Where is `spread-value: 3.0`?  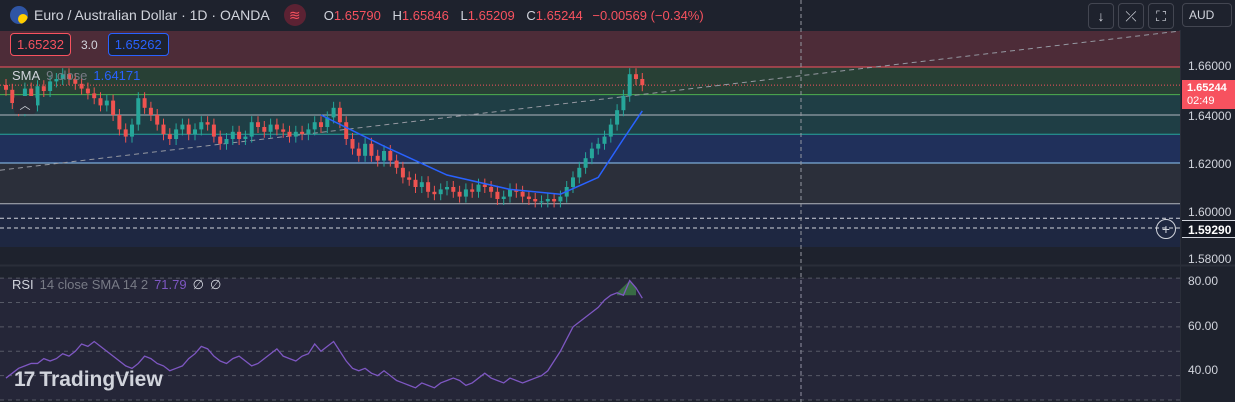 spread-value: 3.0 is located at coordinates (89, 44).